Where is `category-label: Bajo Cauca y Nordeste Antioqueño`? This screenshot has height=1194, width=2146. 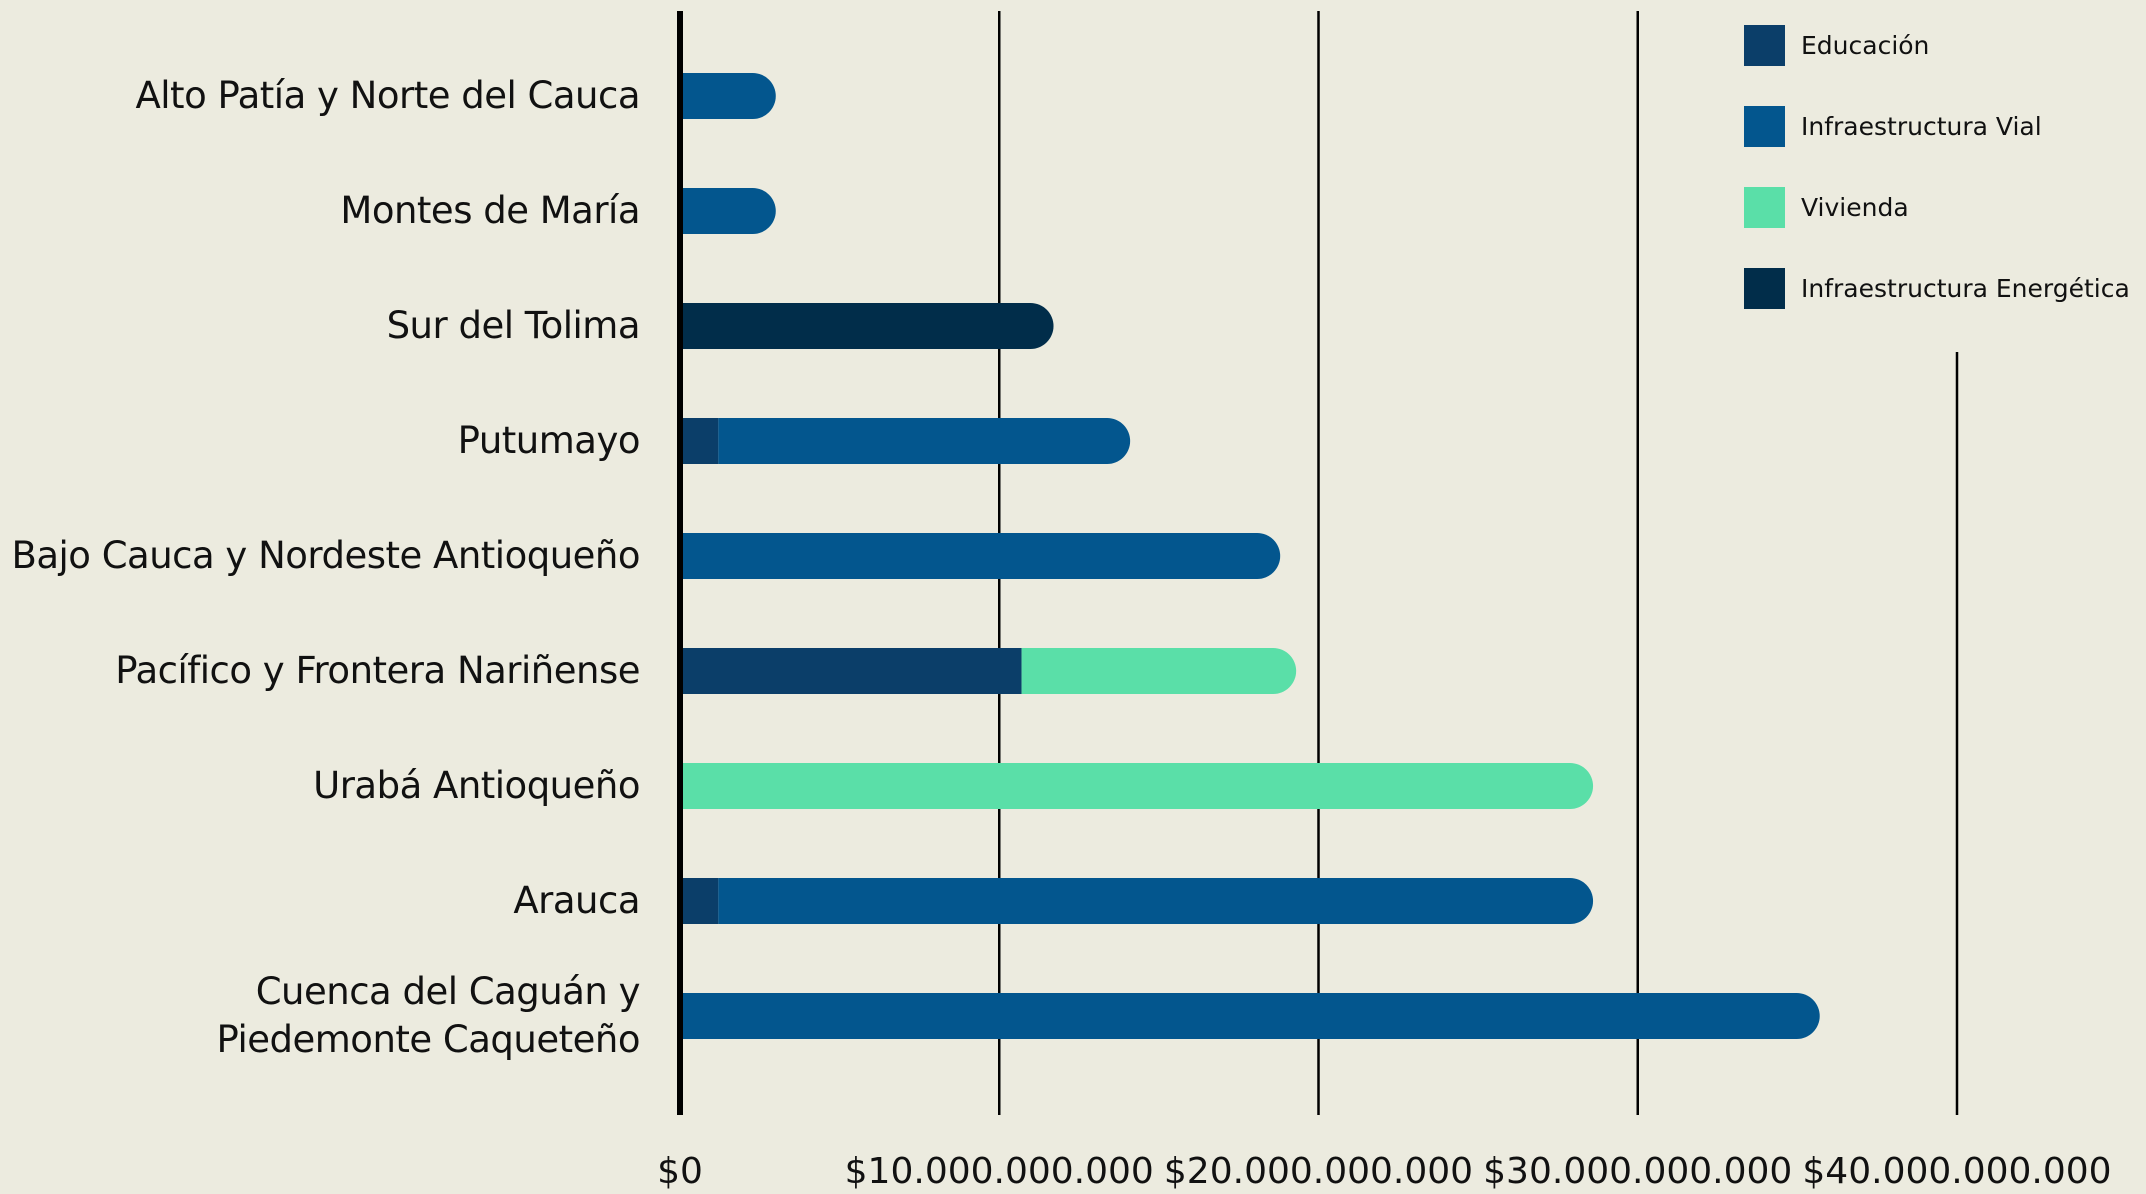 category-label: Bajo Cauca y Nordeste Antioqueño is located at coordinates (325, 555).